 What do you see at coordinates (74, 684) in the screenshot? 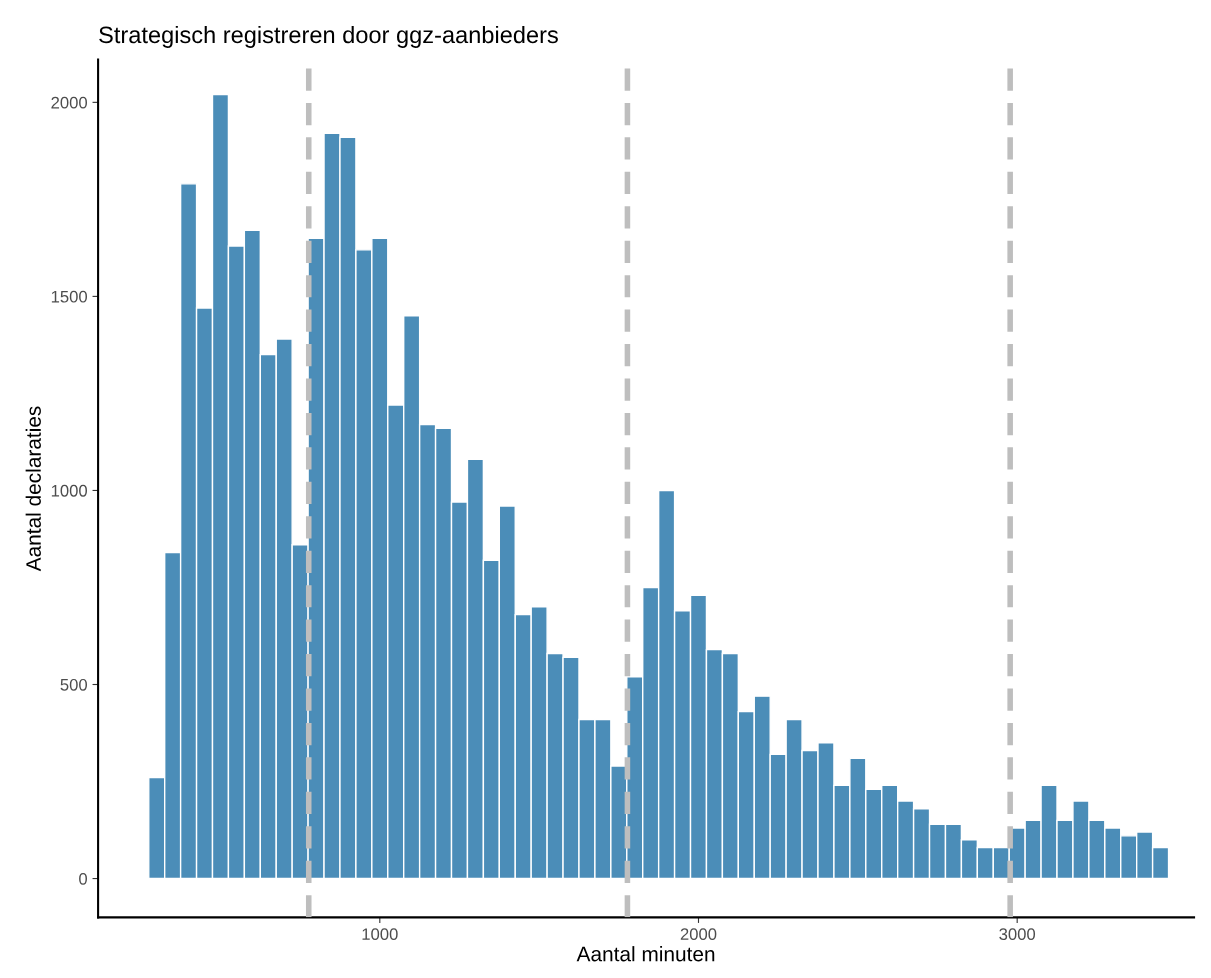
I see `y-tick-label: 500` at bounding box center [74, 684].